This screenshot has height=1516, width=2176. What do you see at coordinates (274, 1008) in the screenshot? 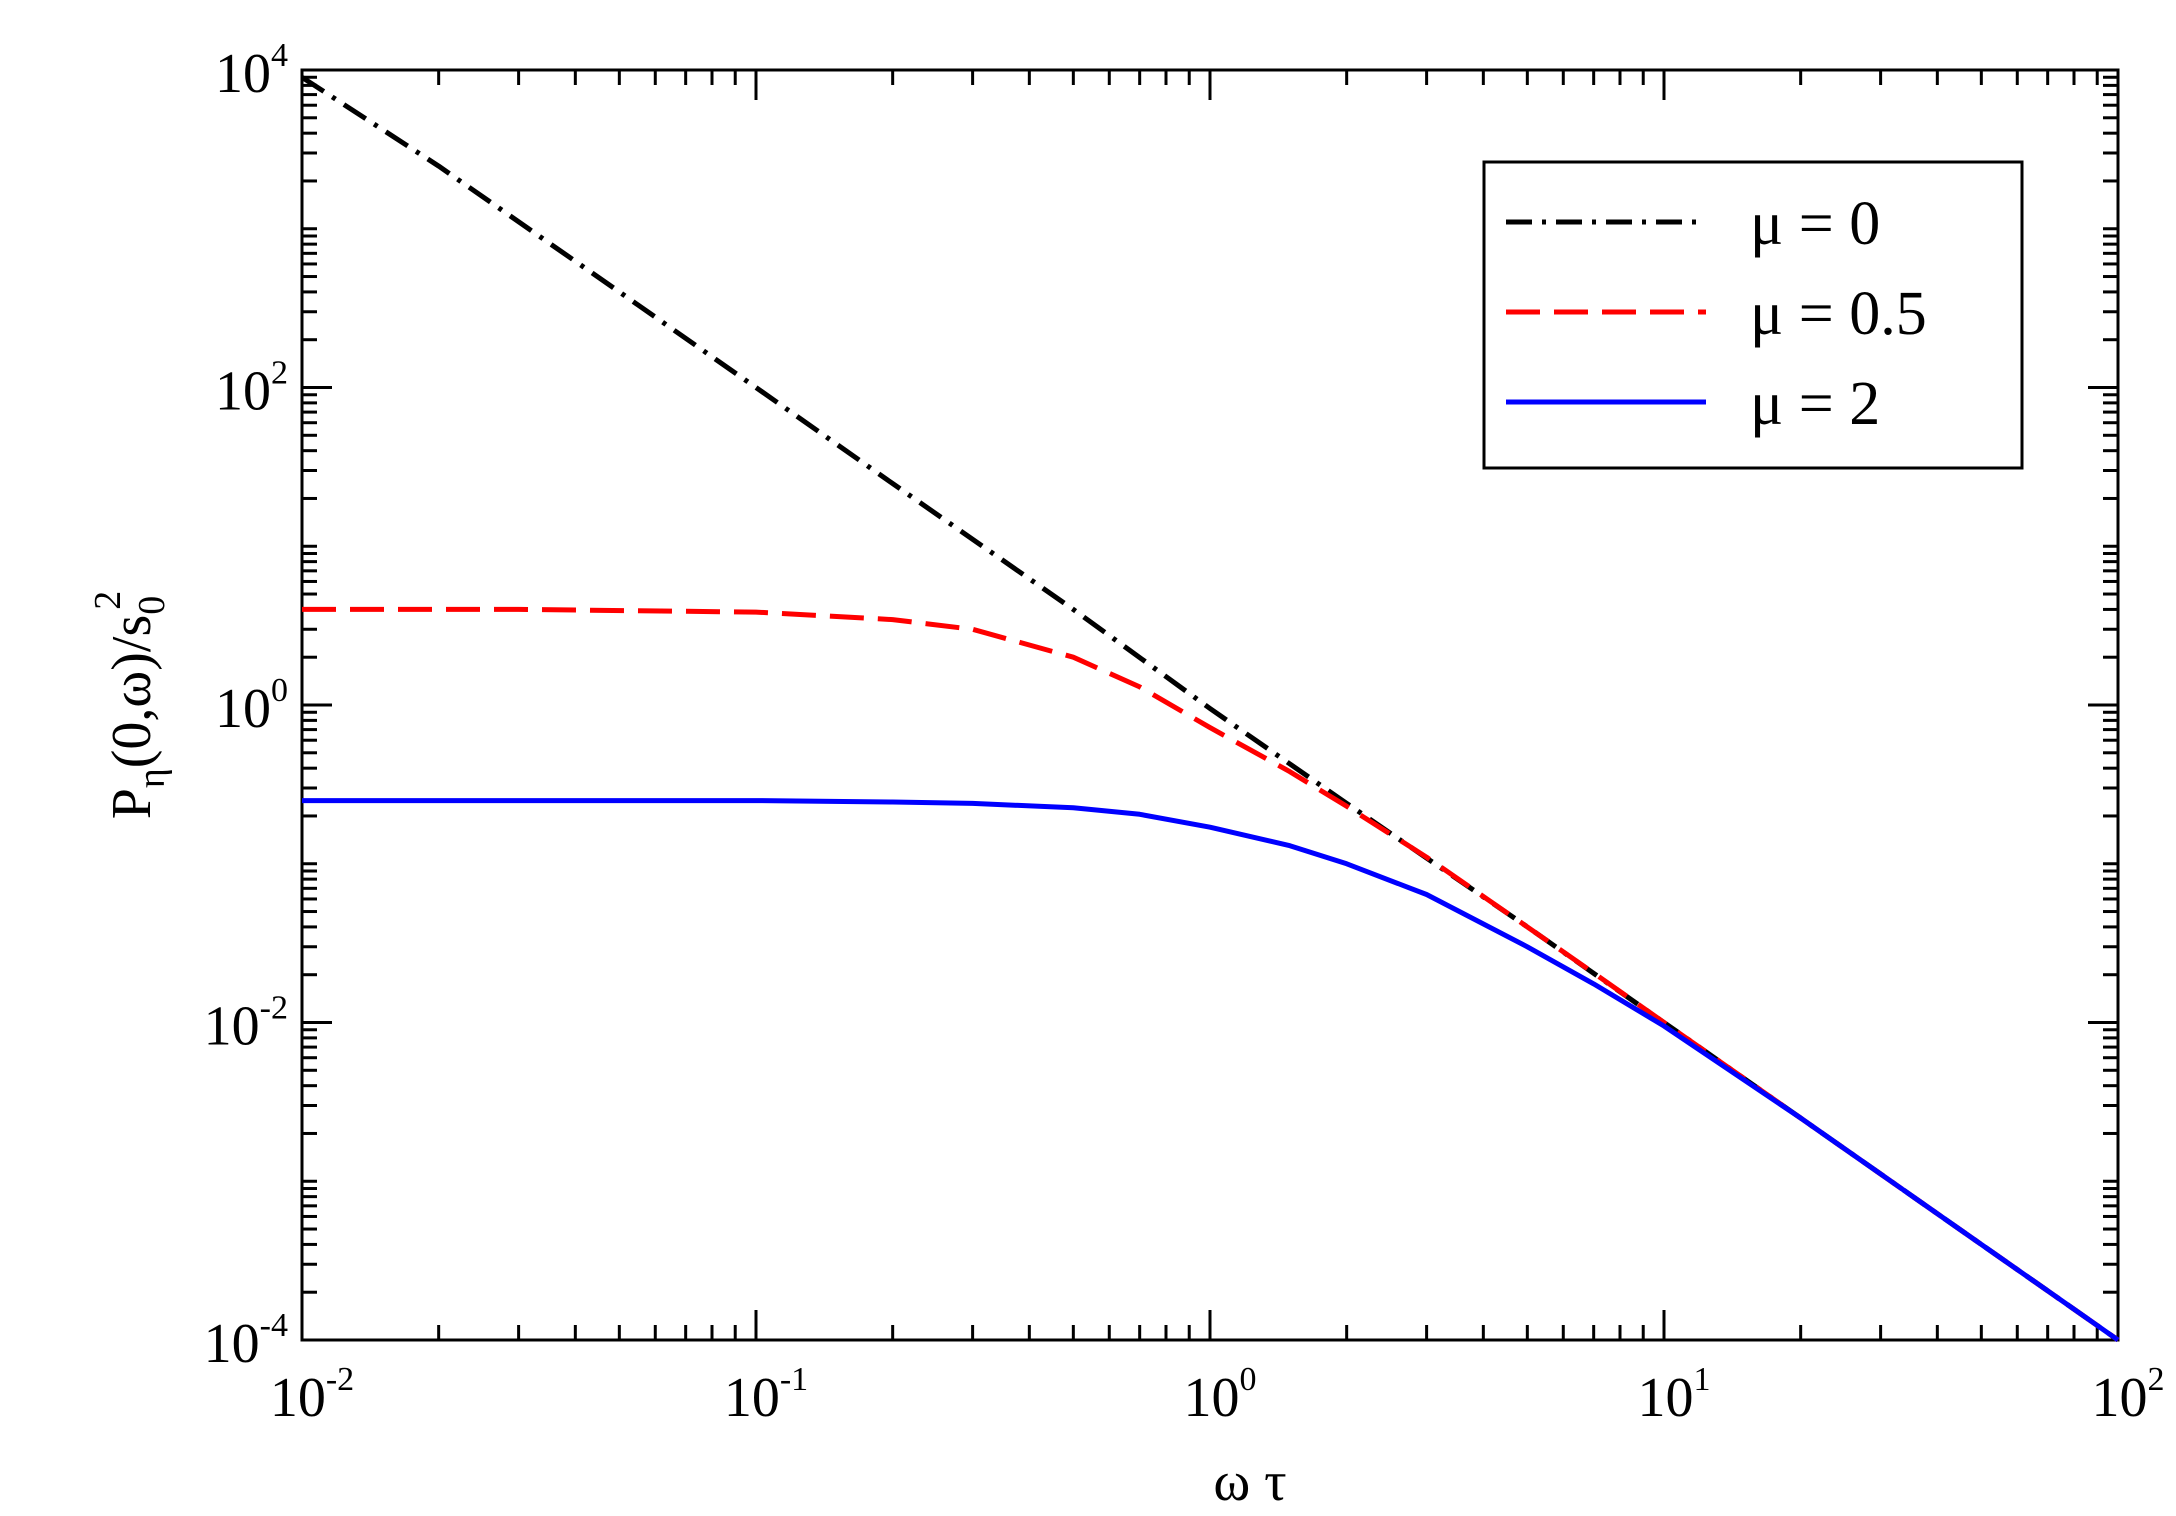
I see `y-tick-label-exponent: -2` at bounding box center [274, 1008].